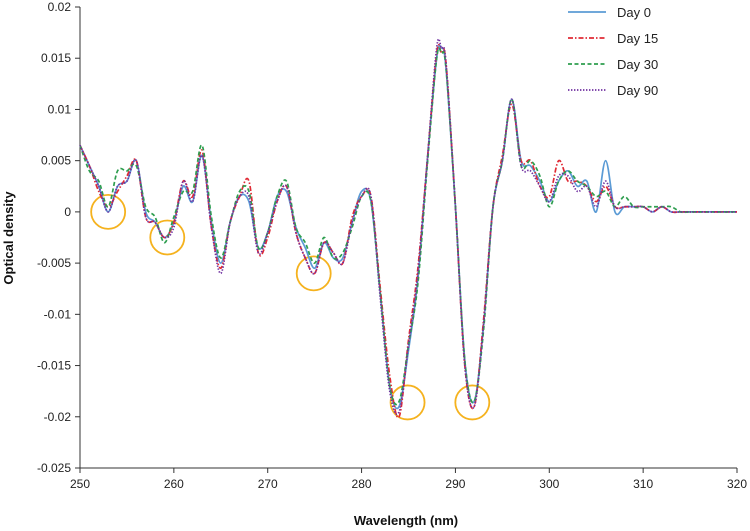  I want to click on y-tick-label: 0.005, so click(56, 161).